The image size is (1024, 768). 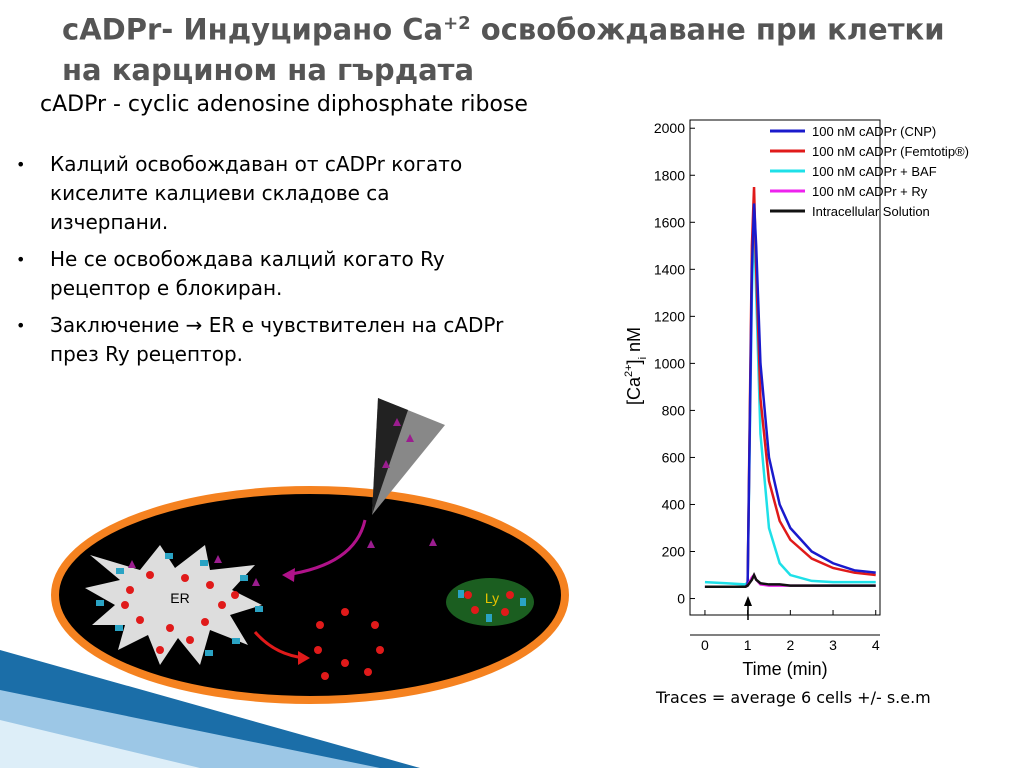 I want to click on y-label-part: i, so click(x=643, y=358).